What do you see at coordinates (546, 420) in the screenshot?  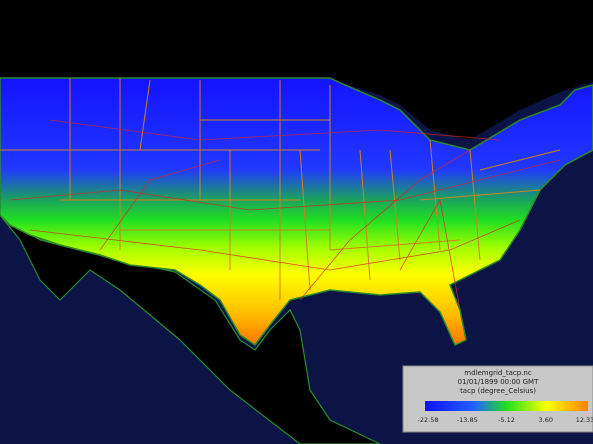 I see `legend-tick-label: 3.60` at bounding box center [546, 420].